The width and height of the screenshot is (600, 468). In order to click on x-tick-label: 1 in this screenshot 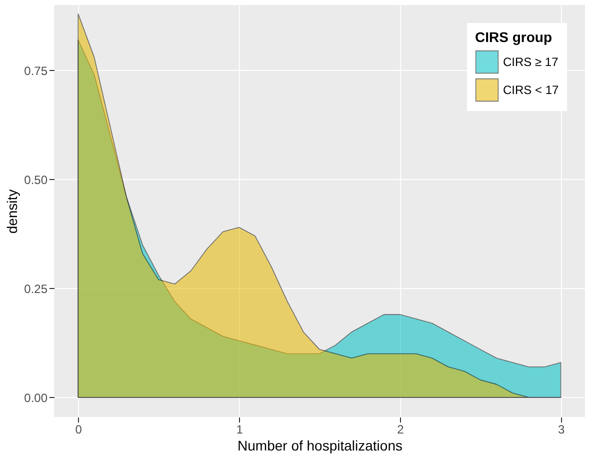, I will do `click(240, 429)`.